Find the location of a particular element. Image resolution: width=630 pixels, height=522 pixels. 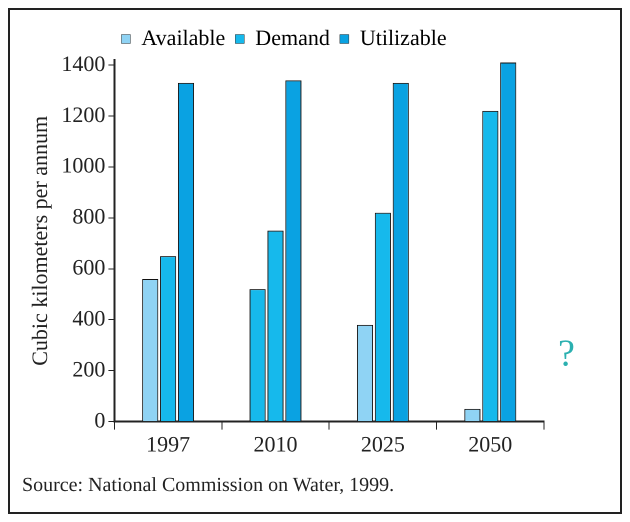

legend-label: Demand is located at coordinates (292, 37).